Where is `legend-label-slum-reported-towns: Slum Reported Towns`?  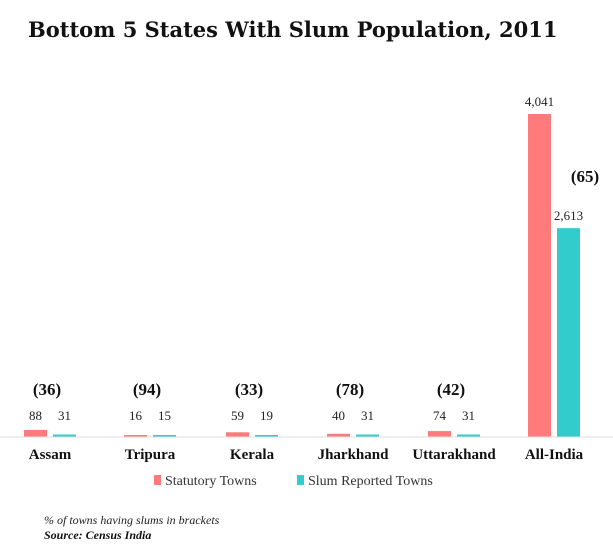
legend-label-slum-reported-towns: Slum Reported Towns is located at coordinates (370, 481).